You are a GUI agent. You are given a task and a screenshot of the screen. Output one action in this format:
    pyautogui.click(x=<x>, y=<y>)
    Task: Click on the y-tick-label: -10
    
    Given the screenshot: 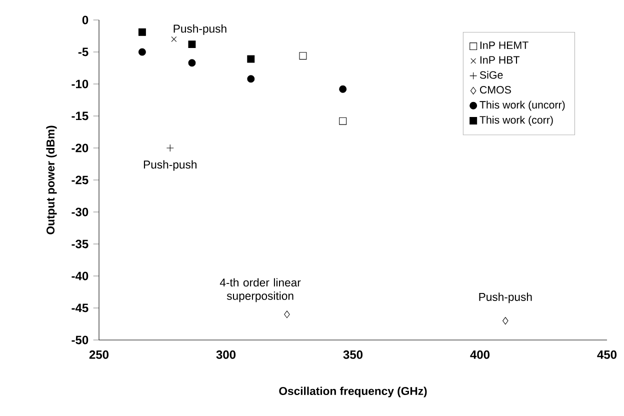 What is the action you would take?
    pyautogui.click(x=80, y=84)
    